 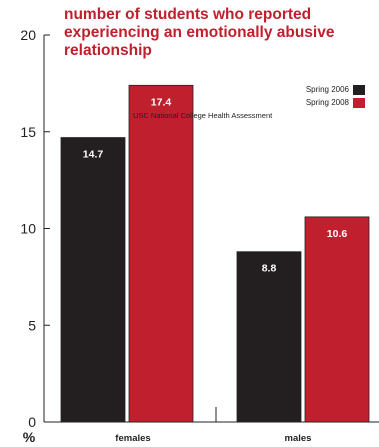 I want to click on bar-value-label: 10.6, so click(x=337, y=234).